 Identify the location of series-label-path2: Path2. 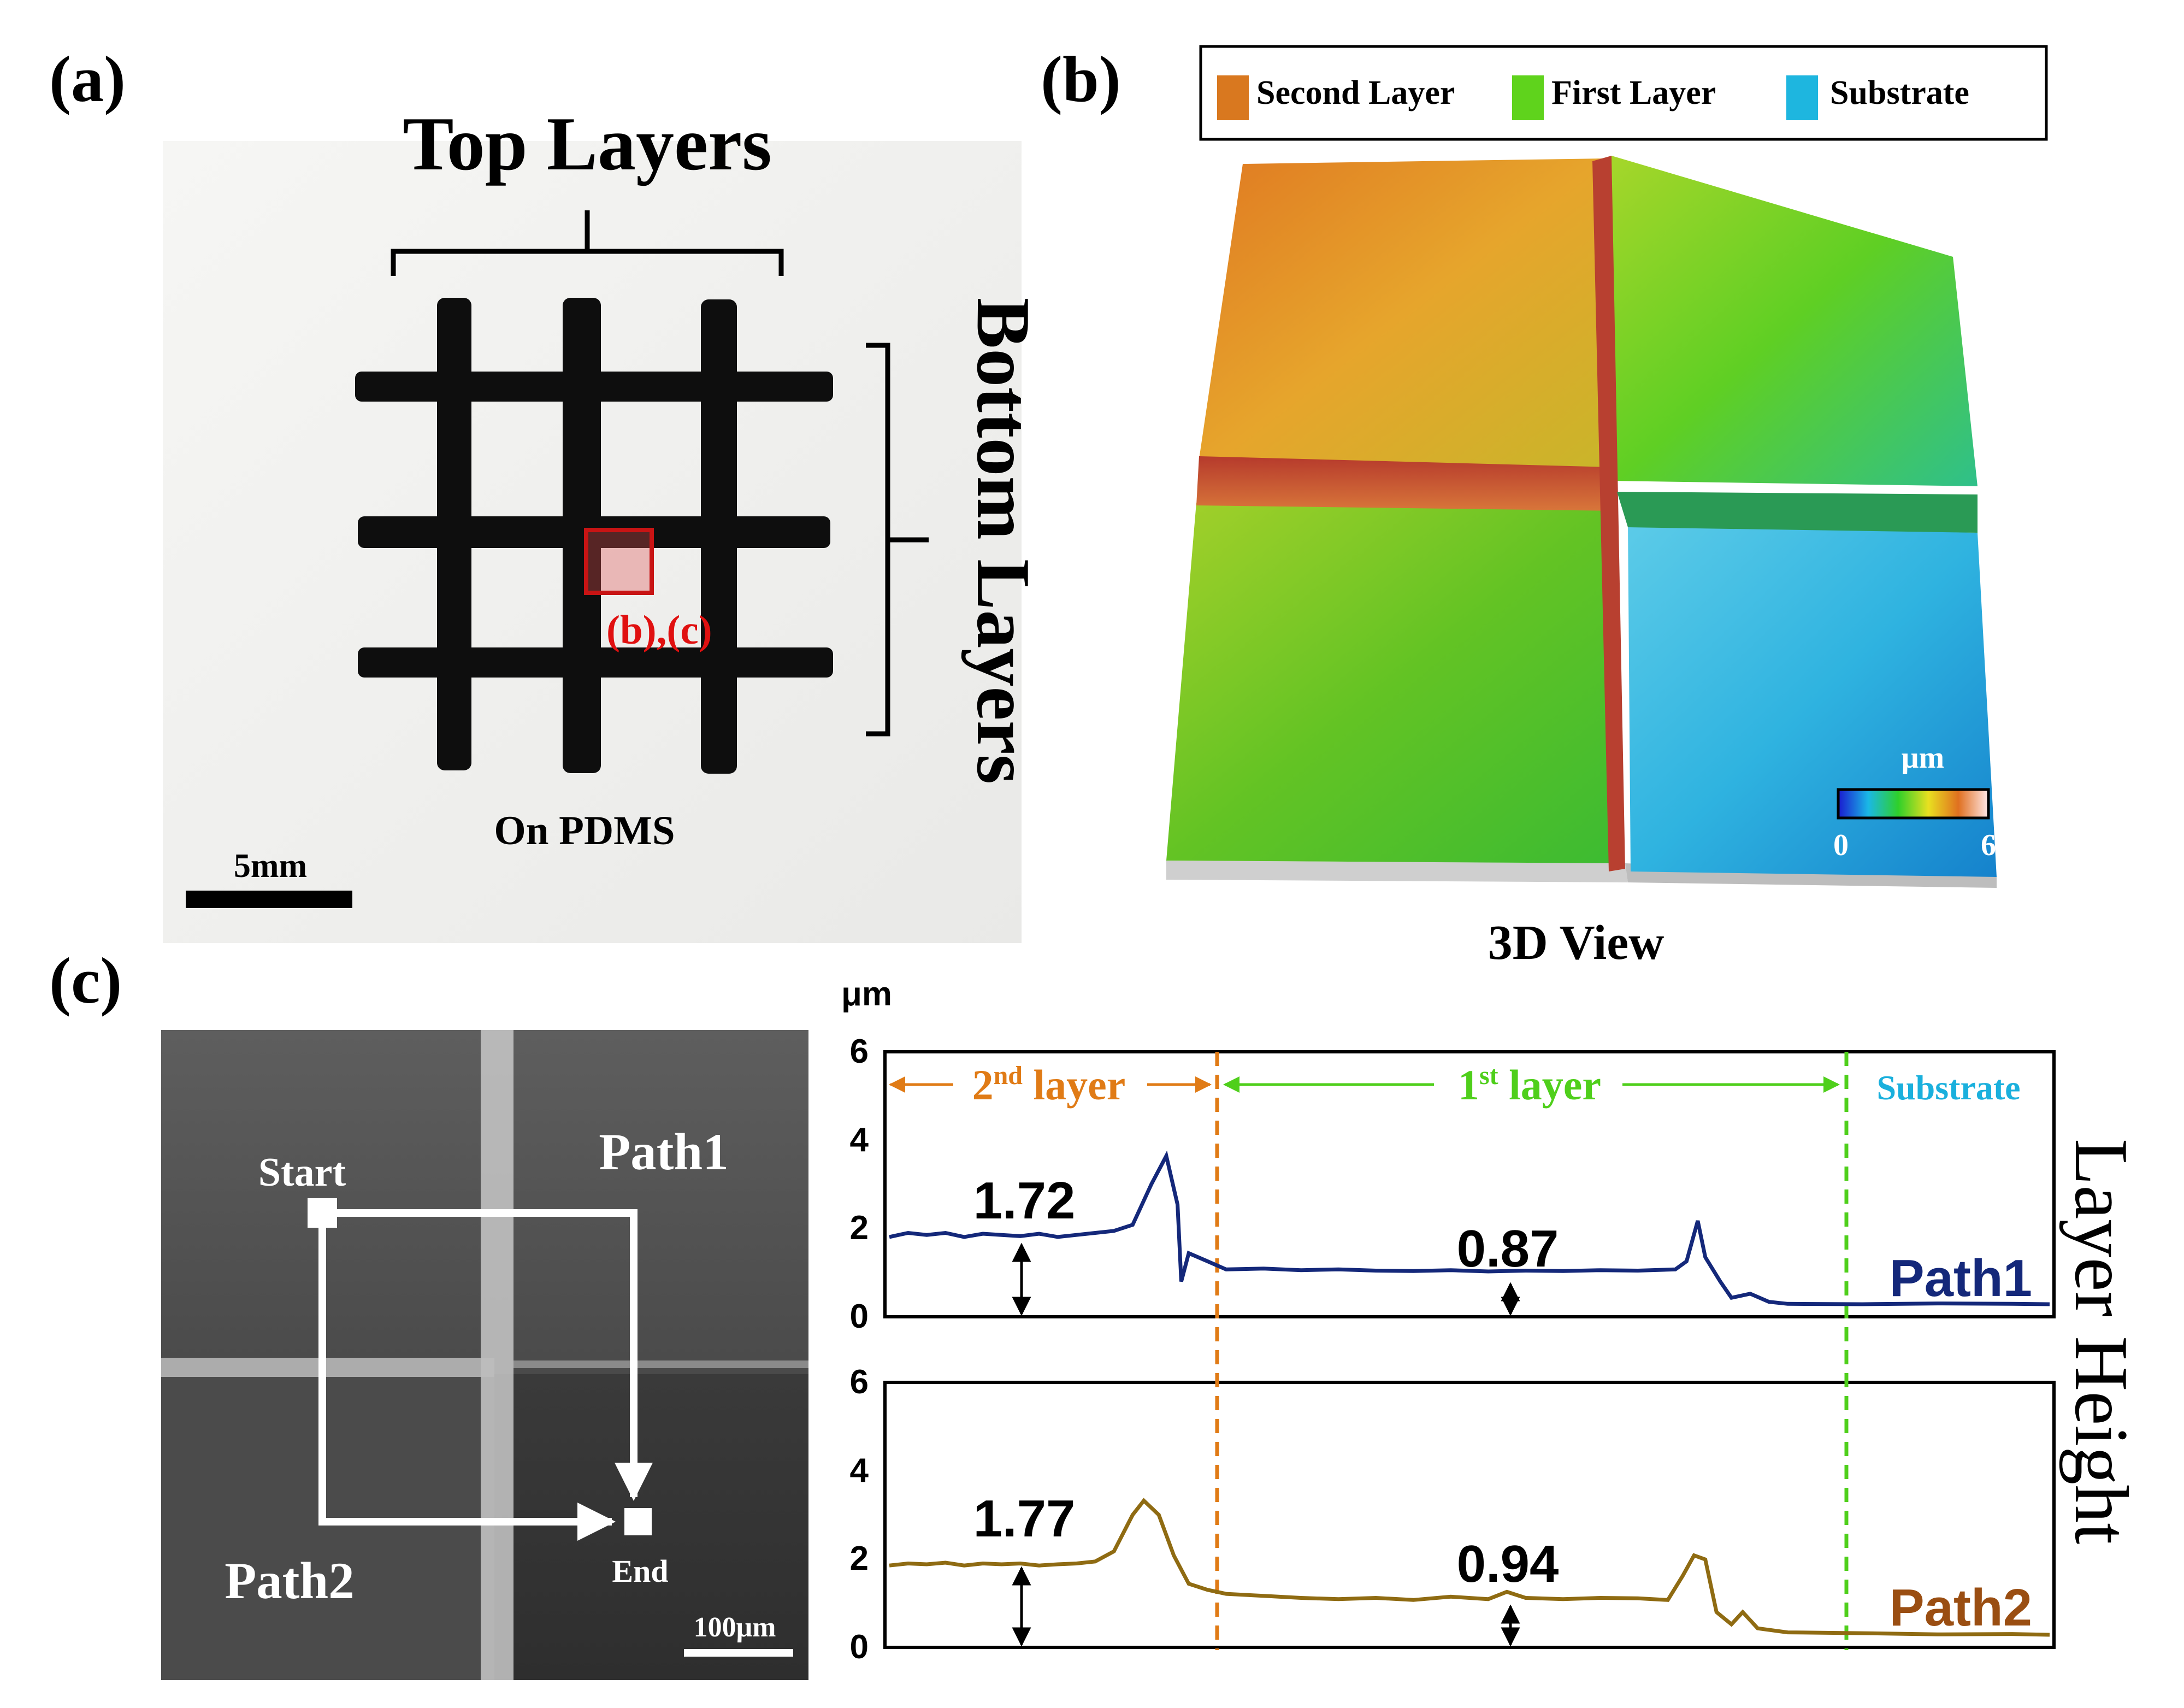
(1961, 1608).